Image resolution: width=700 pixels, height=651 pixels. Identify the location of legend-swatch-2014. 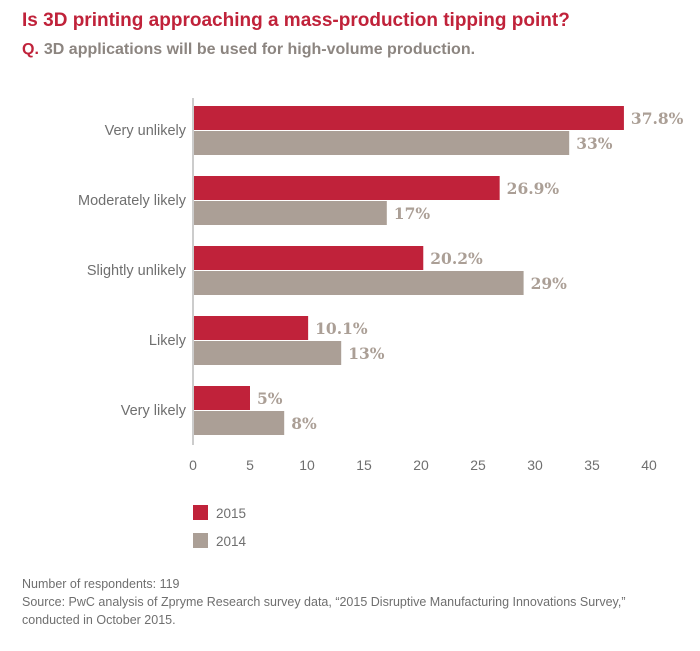
(200, 540).